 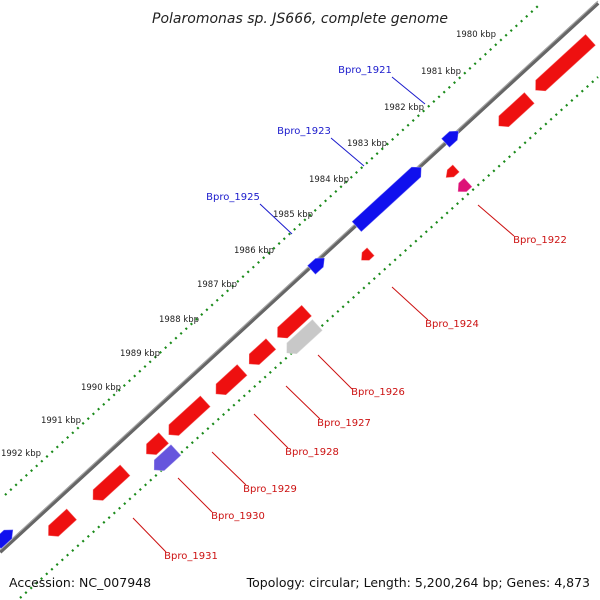 What do you see at coordinates (292, 323) in the screenshot?
I see `gene-bpro-1926-red` at bounding box center [292, 323].